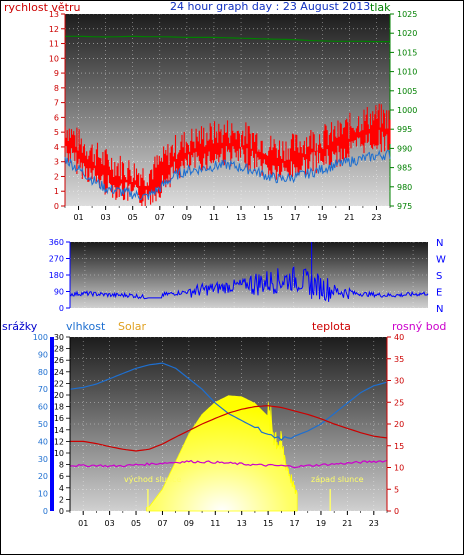 This screenshot has width=464, height=555. Describe the element at coordinates (40, 337) in the screenshot. I see `humidity-tick-label: 100` at that location.